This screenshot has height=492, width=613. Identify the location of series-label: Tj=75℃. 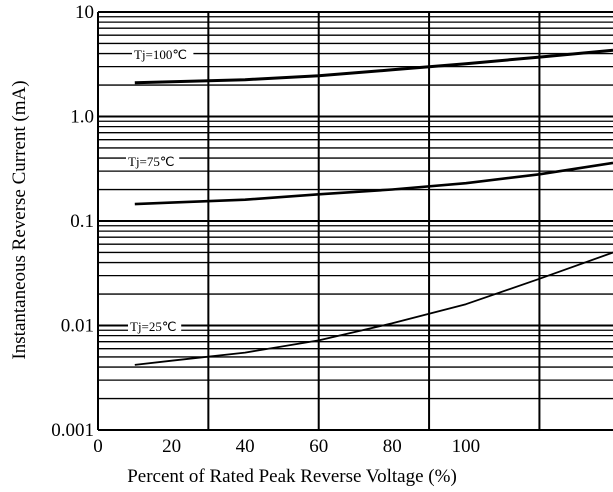
(151, 161).